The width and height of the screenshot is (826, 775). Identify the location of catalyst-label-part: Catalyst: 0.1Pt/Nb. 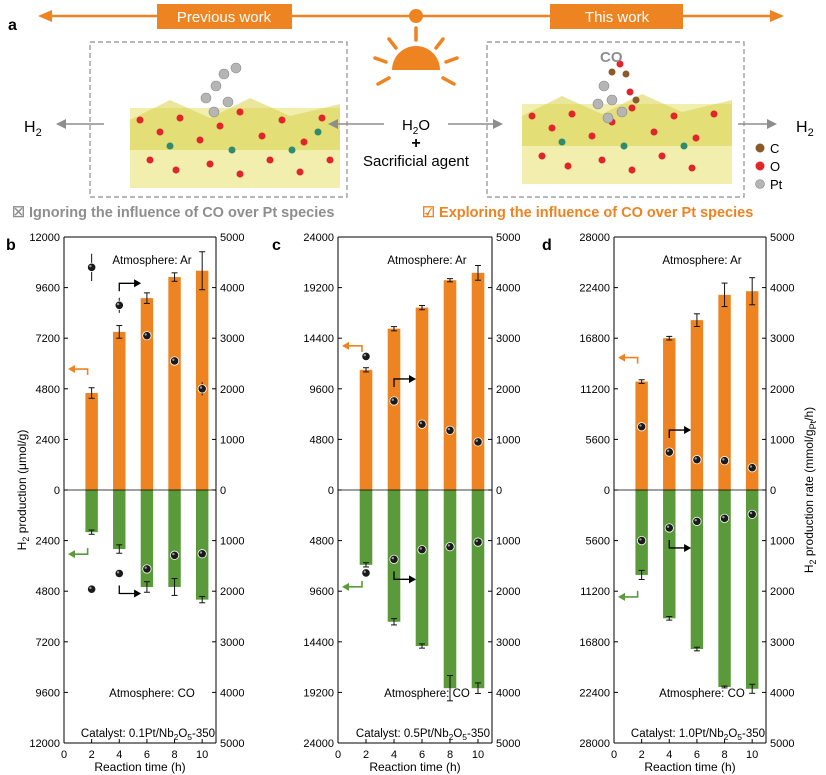
(127, 734).